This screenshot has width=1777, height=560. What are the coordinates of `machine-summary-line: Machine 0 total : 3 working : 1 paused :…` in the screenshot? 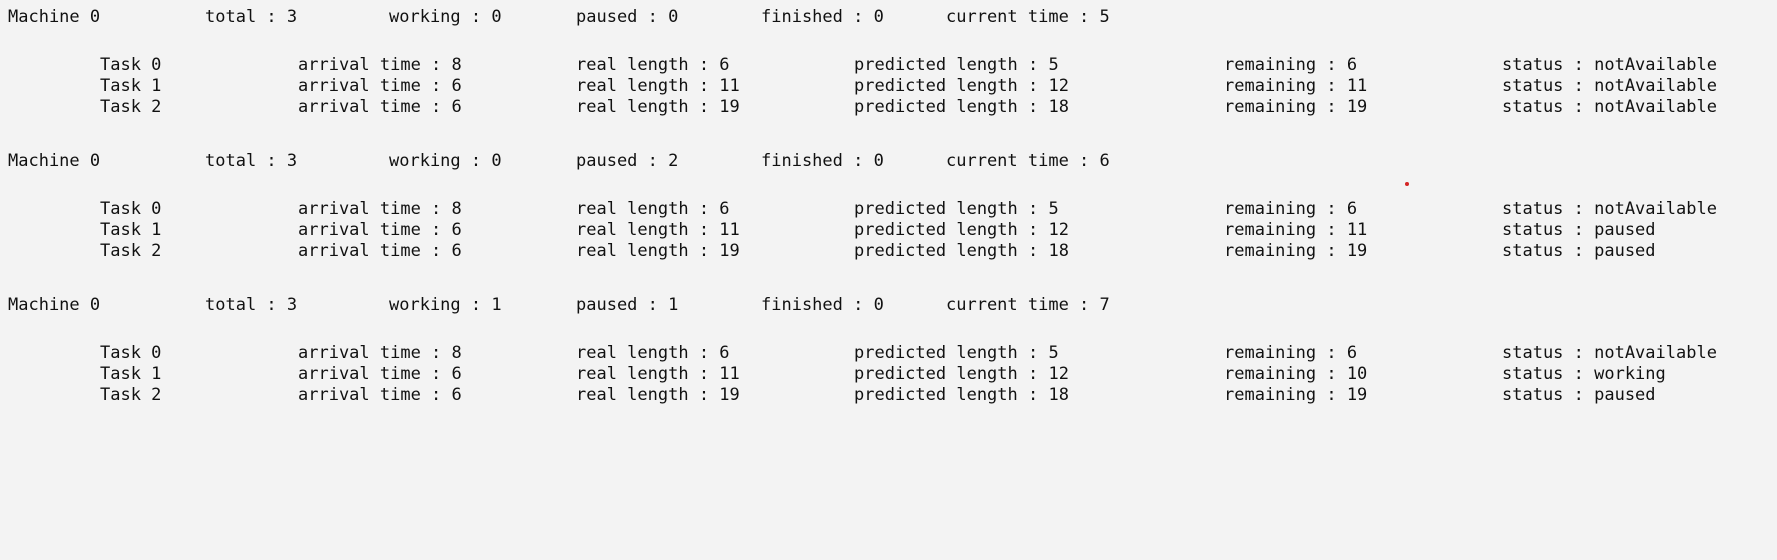 It's located at (555, 305).